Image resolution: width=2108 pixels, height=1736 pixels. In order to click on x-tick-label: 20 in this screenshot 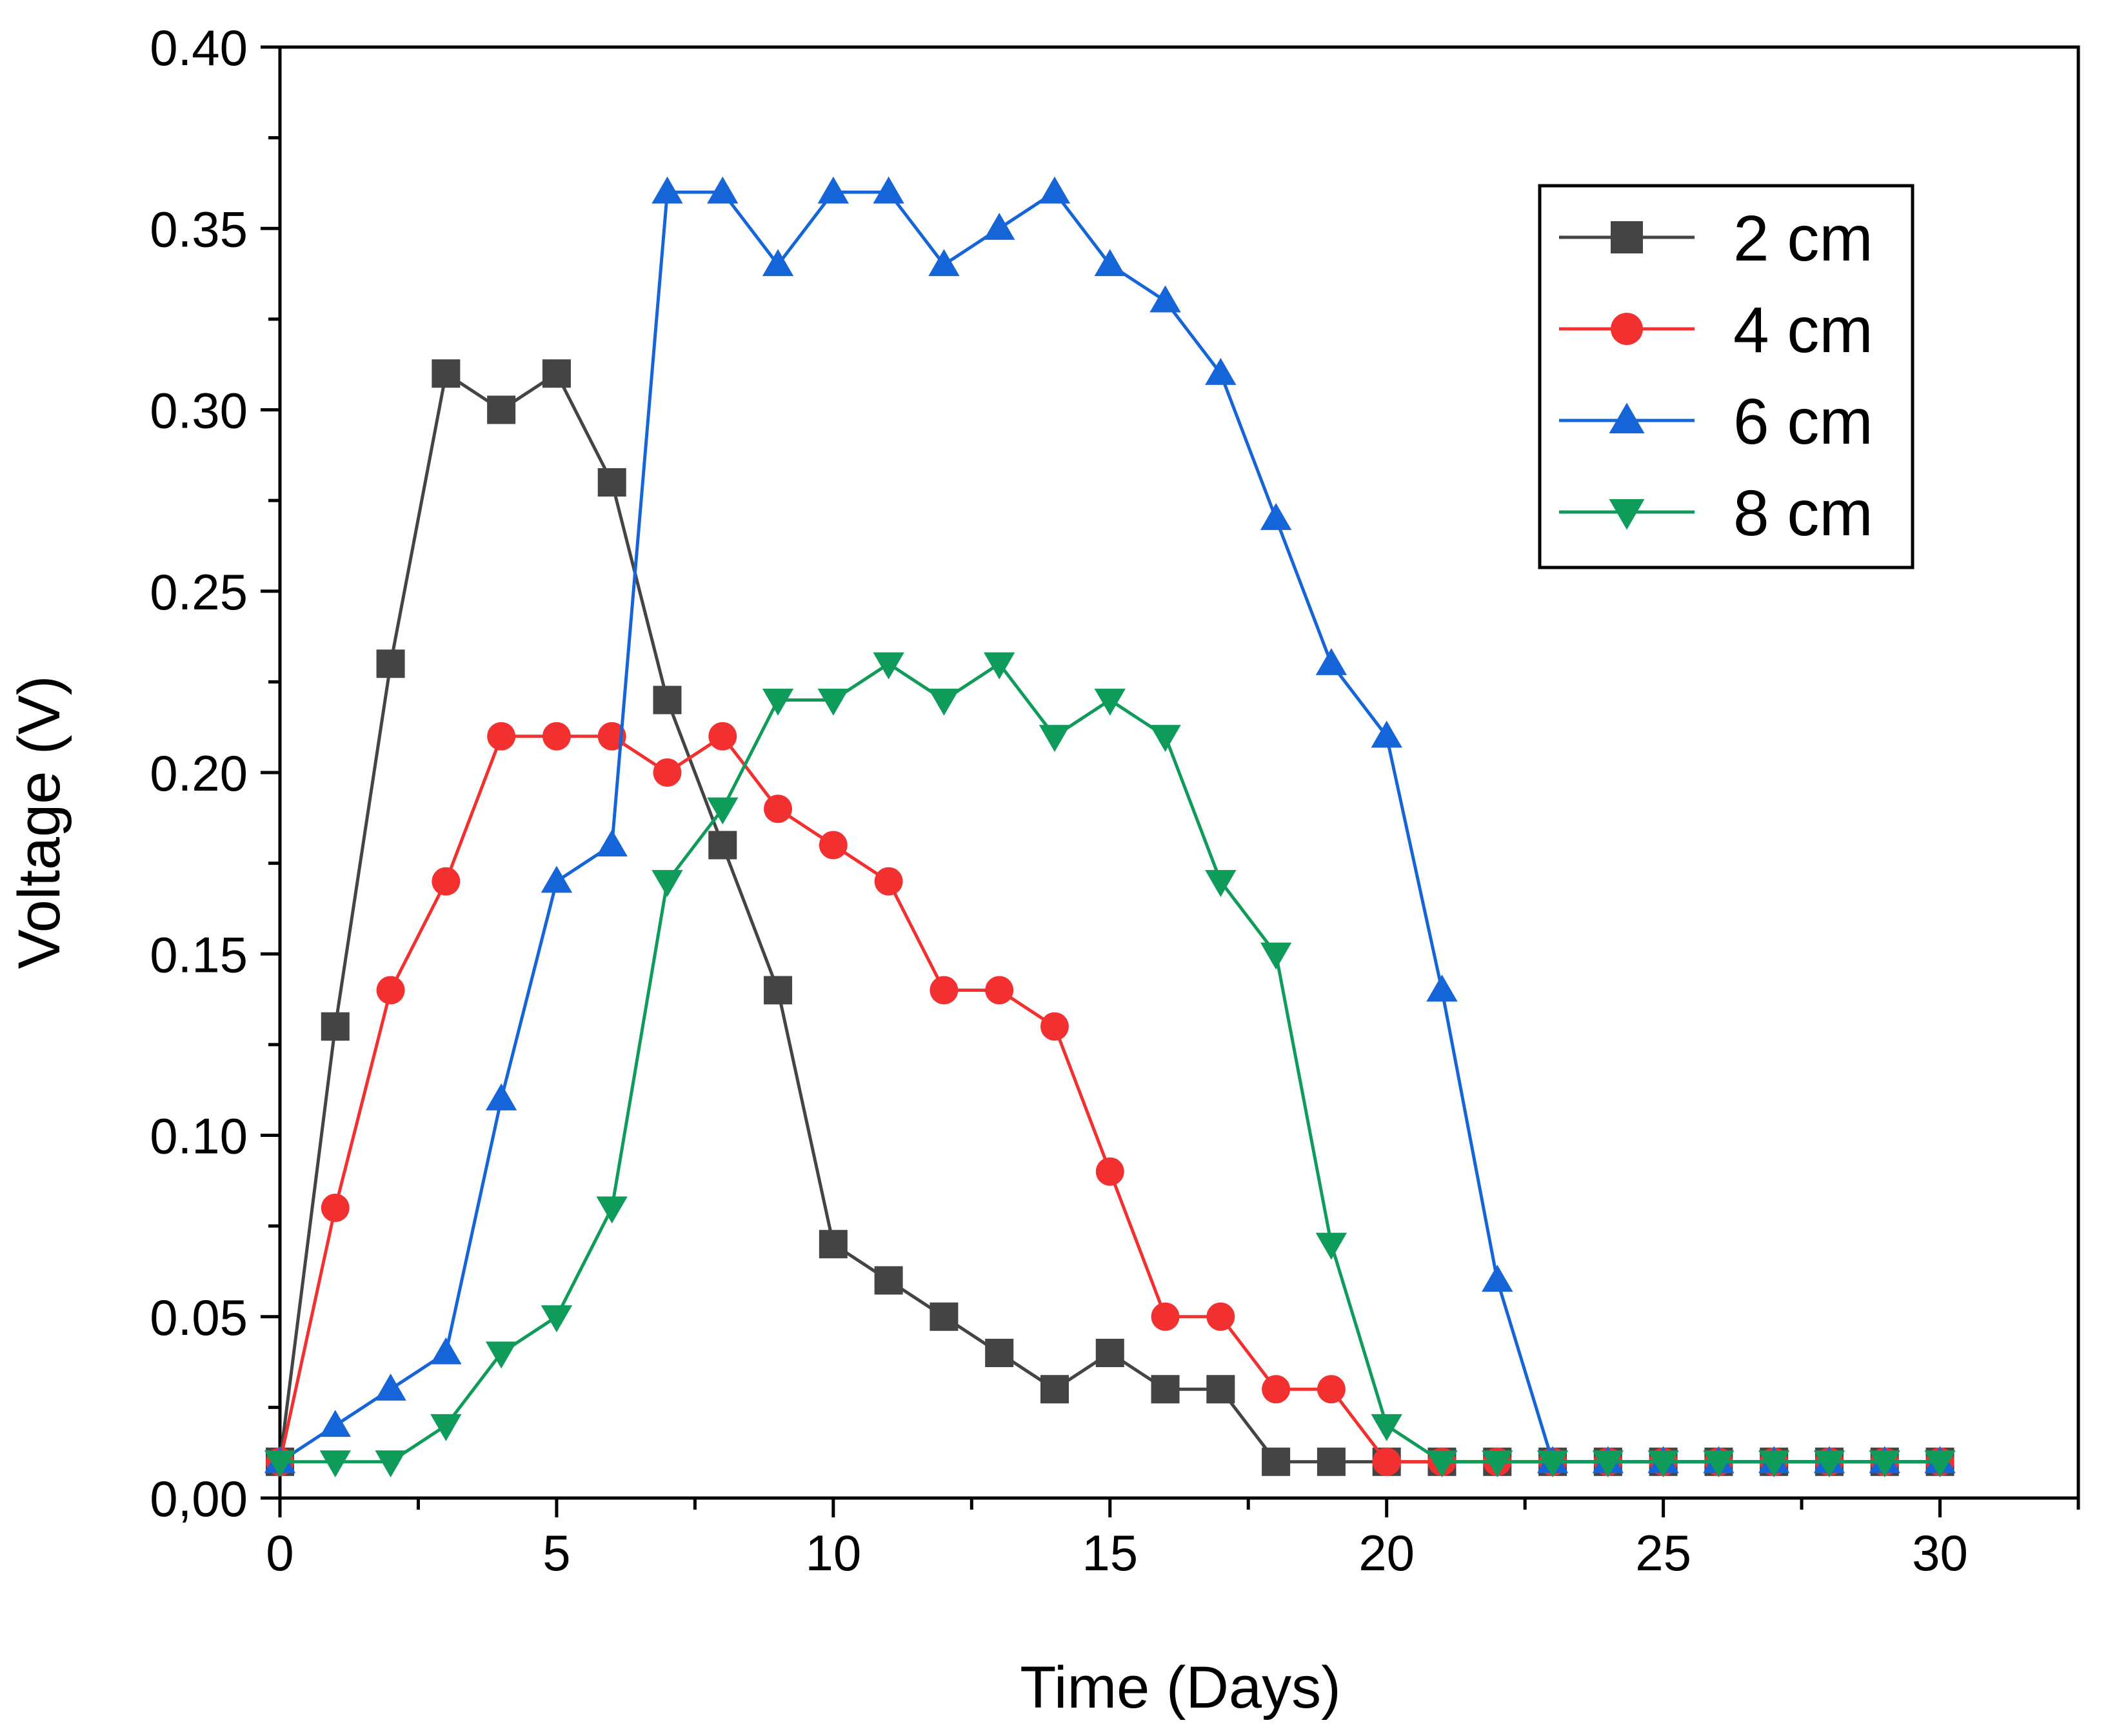, I will do `click(1386, 1552)`.